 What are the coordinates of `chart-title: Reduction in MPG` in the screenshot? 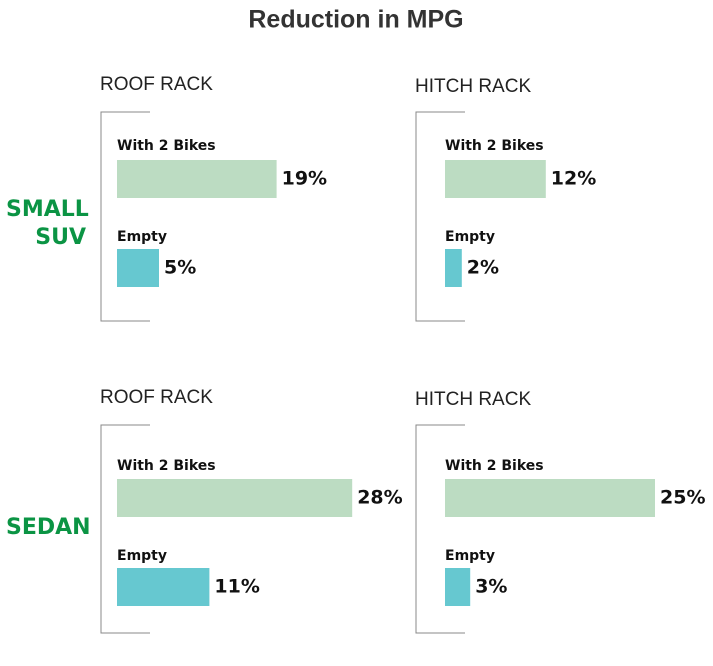 It's located at (355, 20).